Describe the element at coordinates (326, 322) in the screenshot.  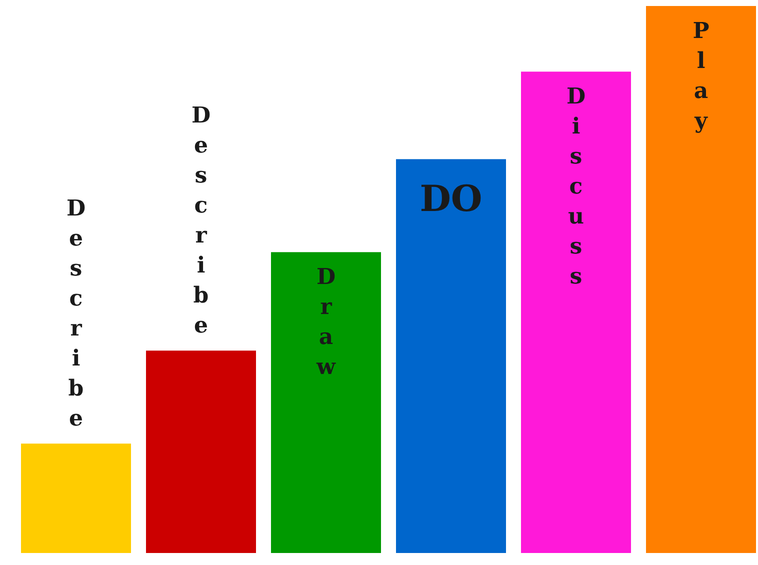
I see `x-tick-label: Draw` at that location.